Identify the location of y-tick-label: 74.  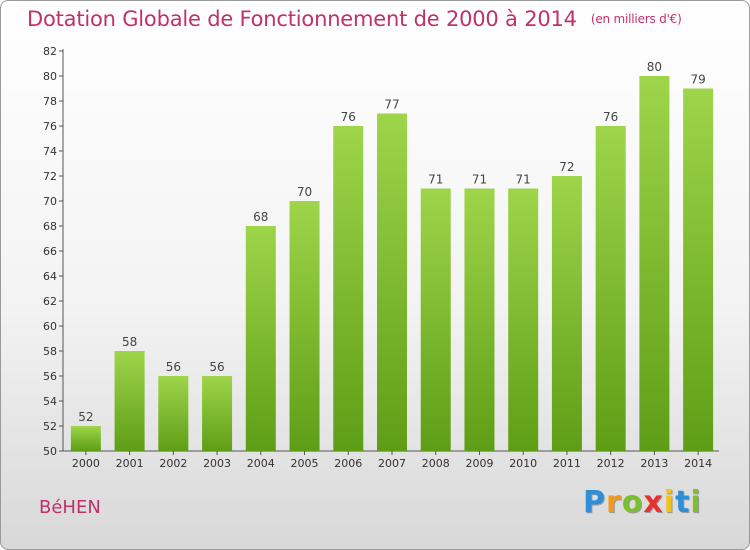
(50, 151).